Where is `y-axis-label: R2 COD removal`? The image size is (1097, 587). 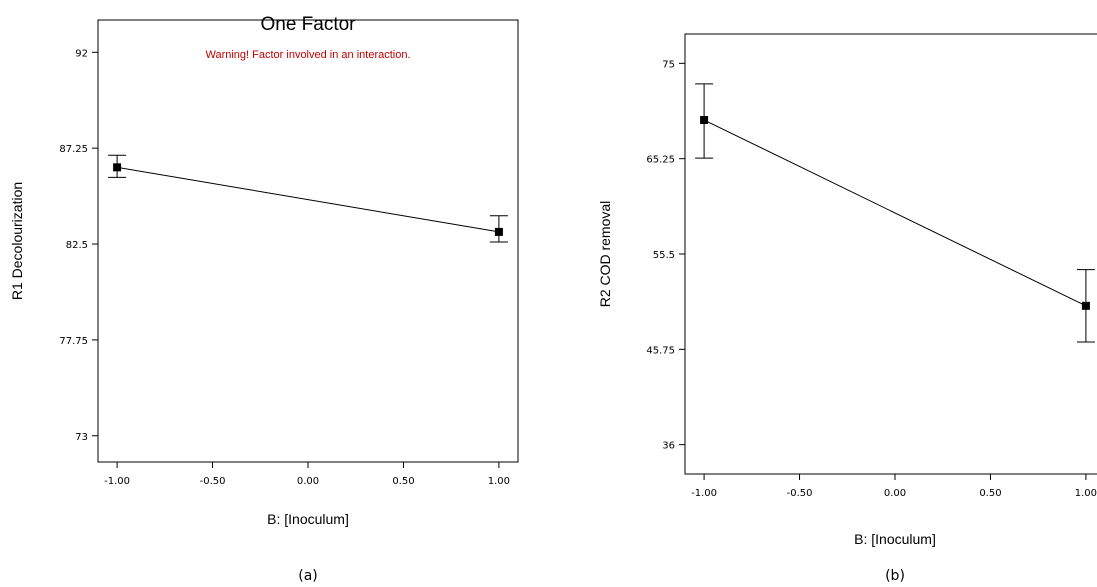
y-axis-label: R2 COD removal is located at coordinates (605, 254).